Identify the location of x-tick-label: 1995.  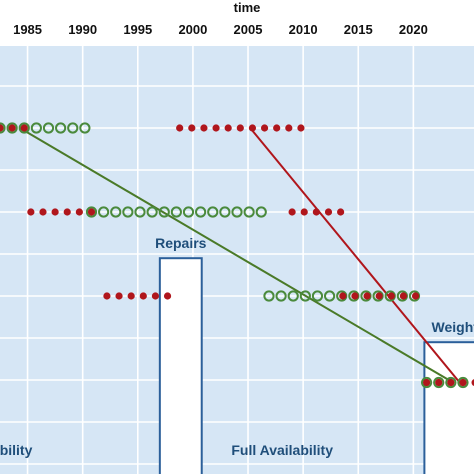
(137, 29).